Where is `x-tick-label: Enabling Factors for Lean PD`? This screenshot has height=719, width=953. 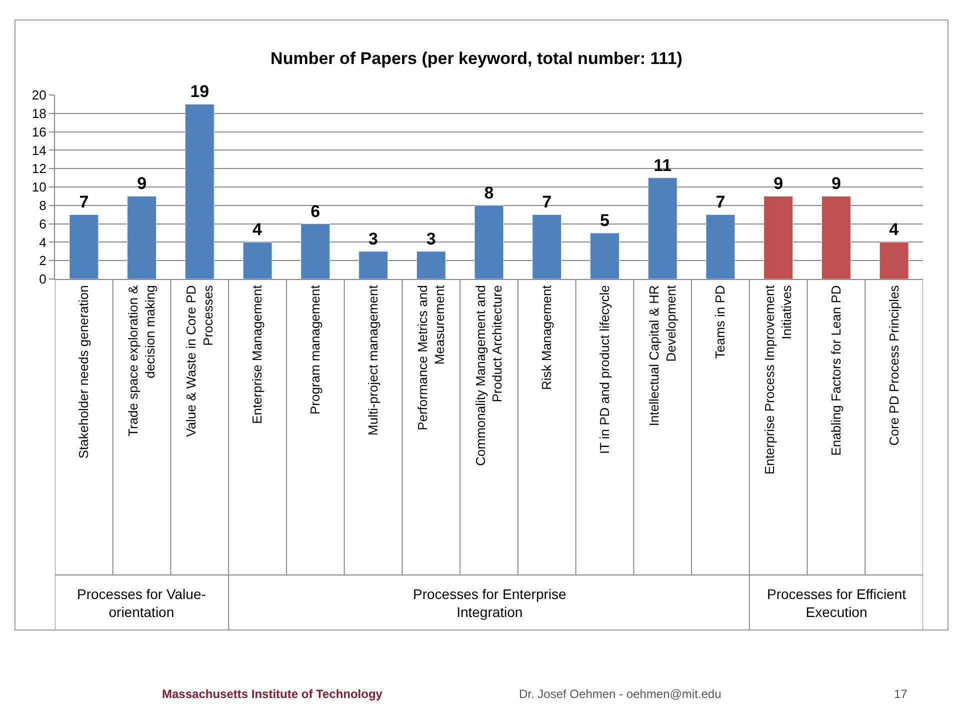 x-tick-label: Enabling Factors for Lean PD is located at coordinates (836, 370).